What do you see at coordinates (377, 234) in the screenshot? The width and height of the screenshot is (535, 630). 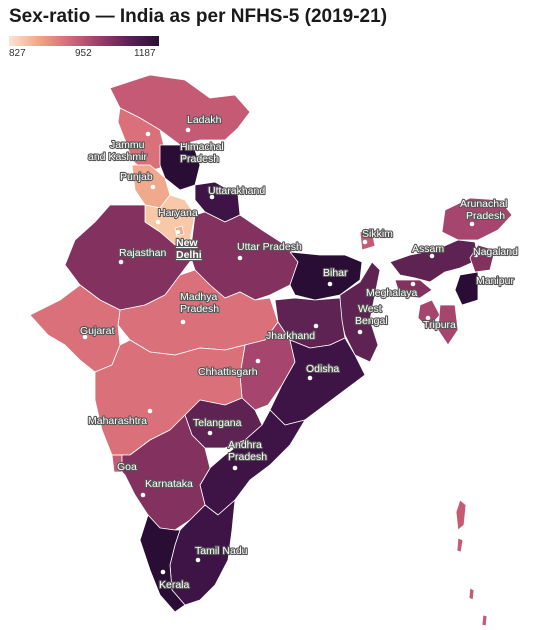 I see `label-sikkim: Sikkim` at bounding box center [377, 234].